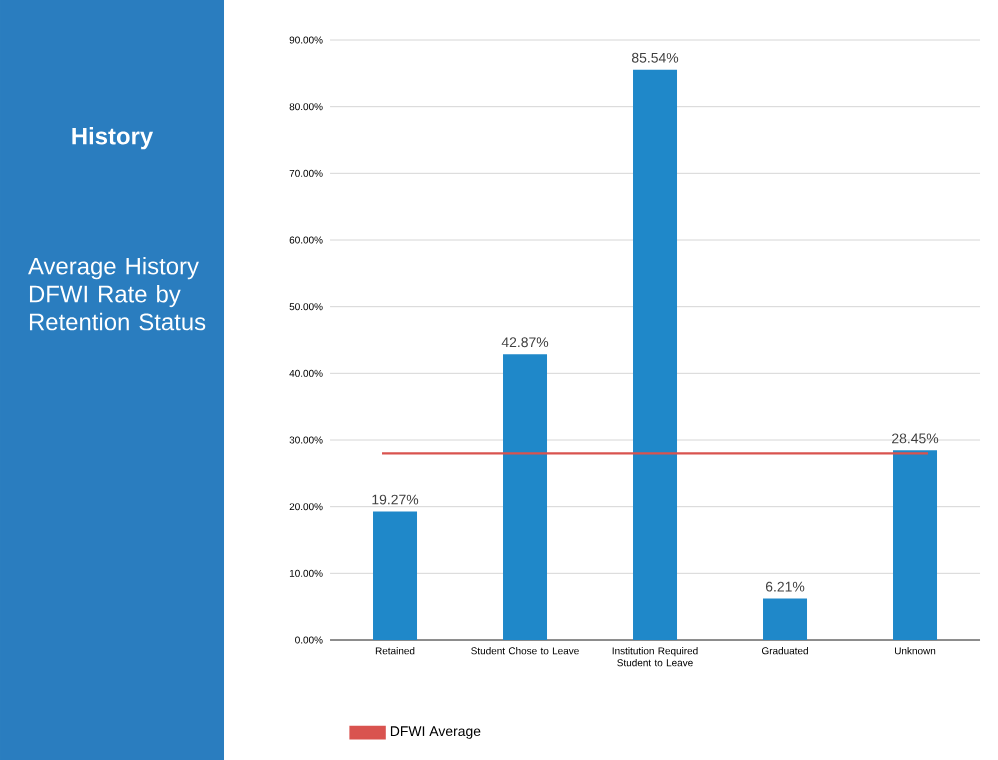  Describe the element at coordinates (113, 138) in the screenshot. I see `text: History` at that location.